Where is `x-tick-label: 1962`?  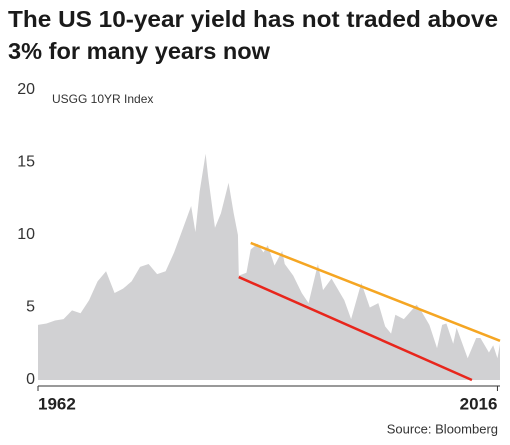
x-tick-label: 1962 is located at coordinates (57, 403).